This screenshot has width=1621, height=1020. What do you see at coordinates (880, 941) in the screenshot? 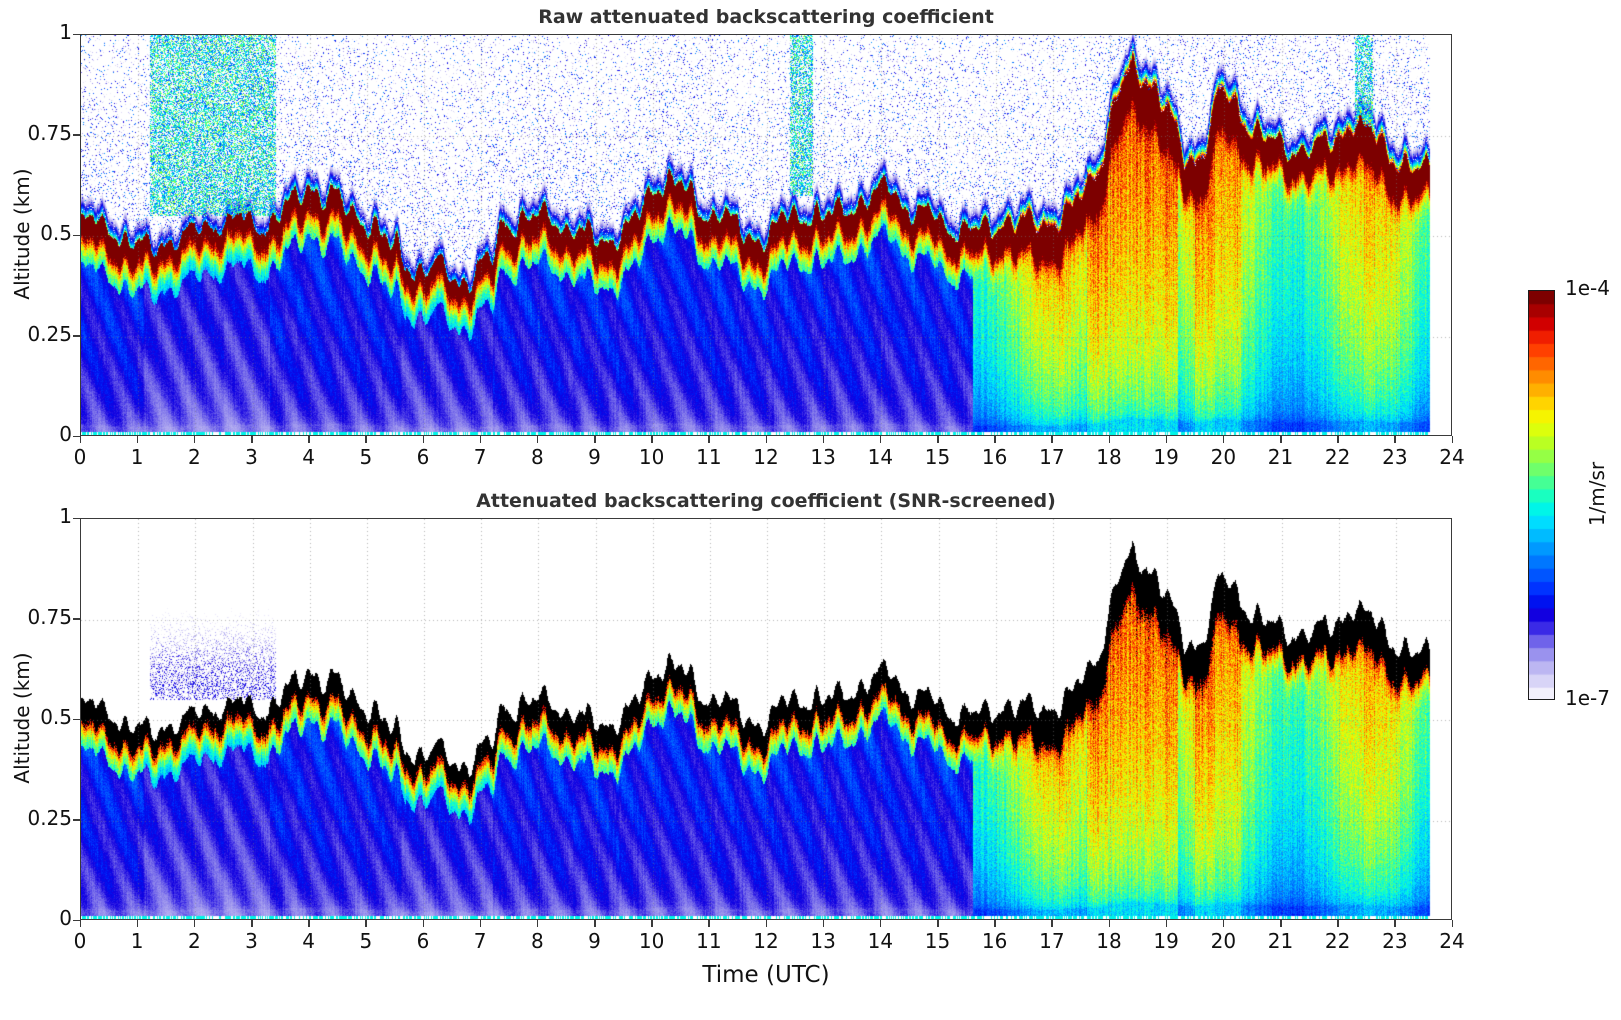
I see `xtick-label-screened-14: 14` at bounding box center [880, 941].